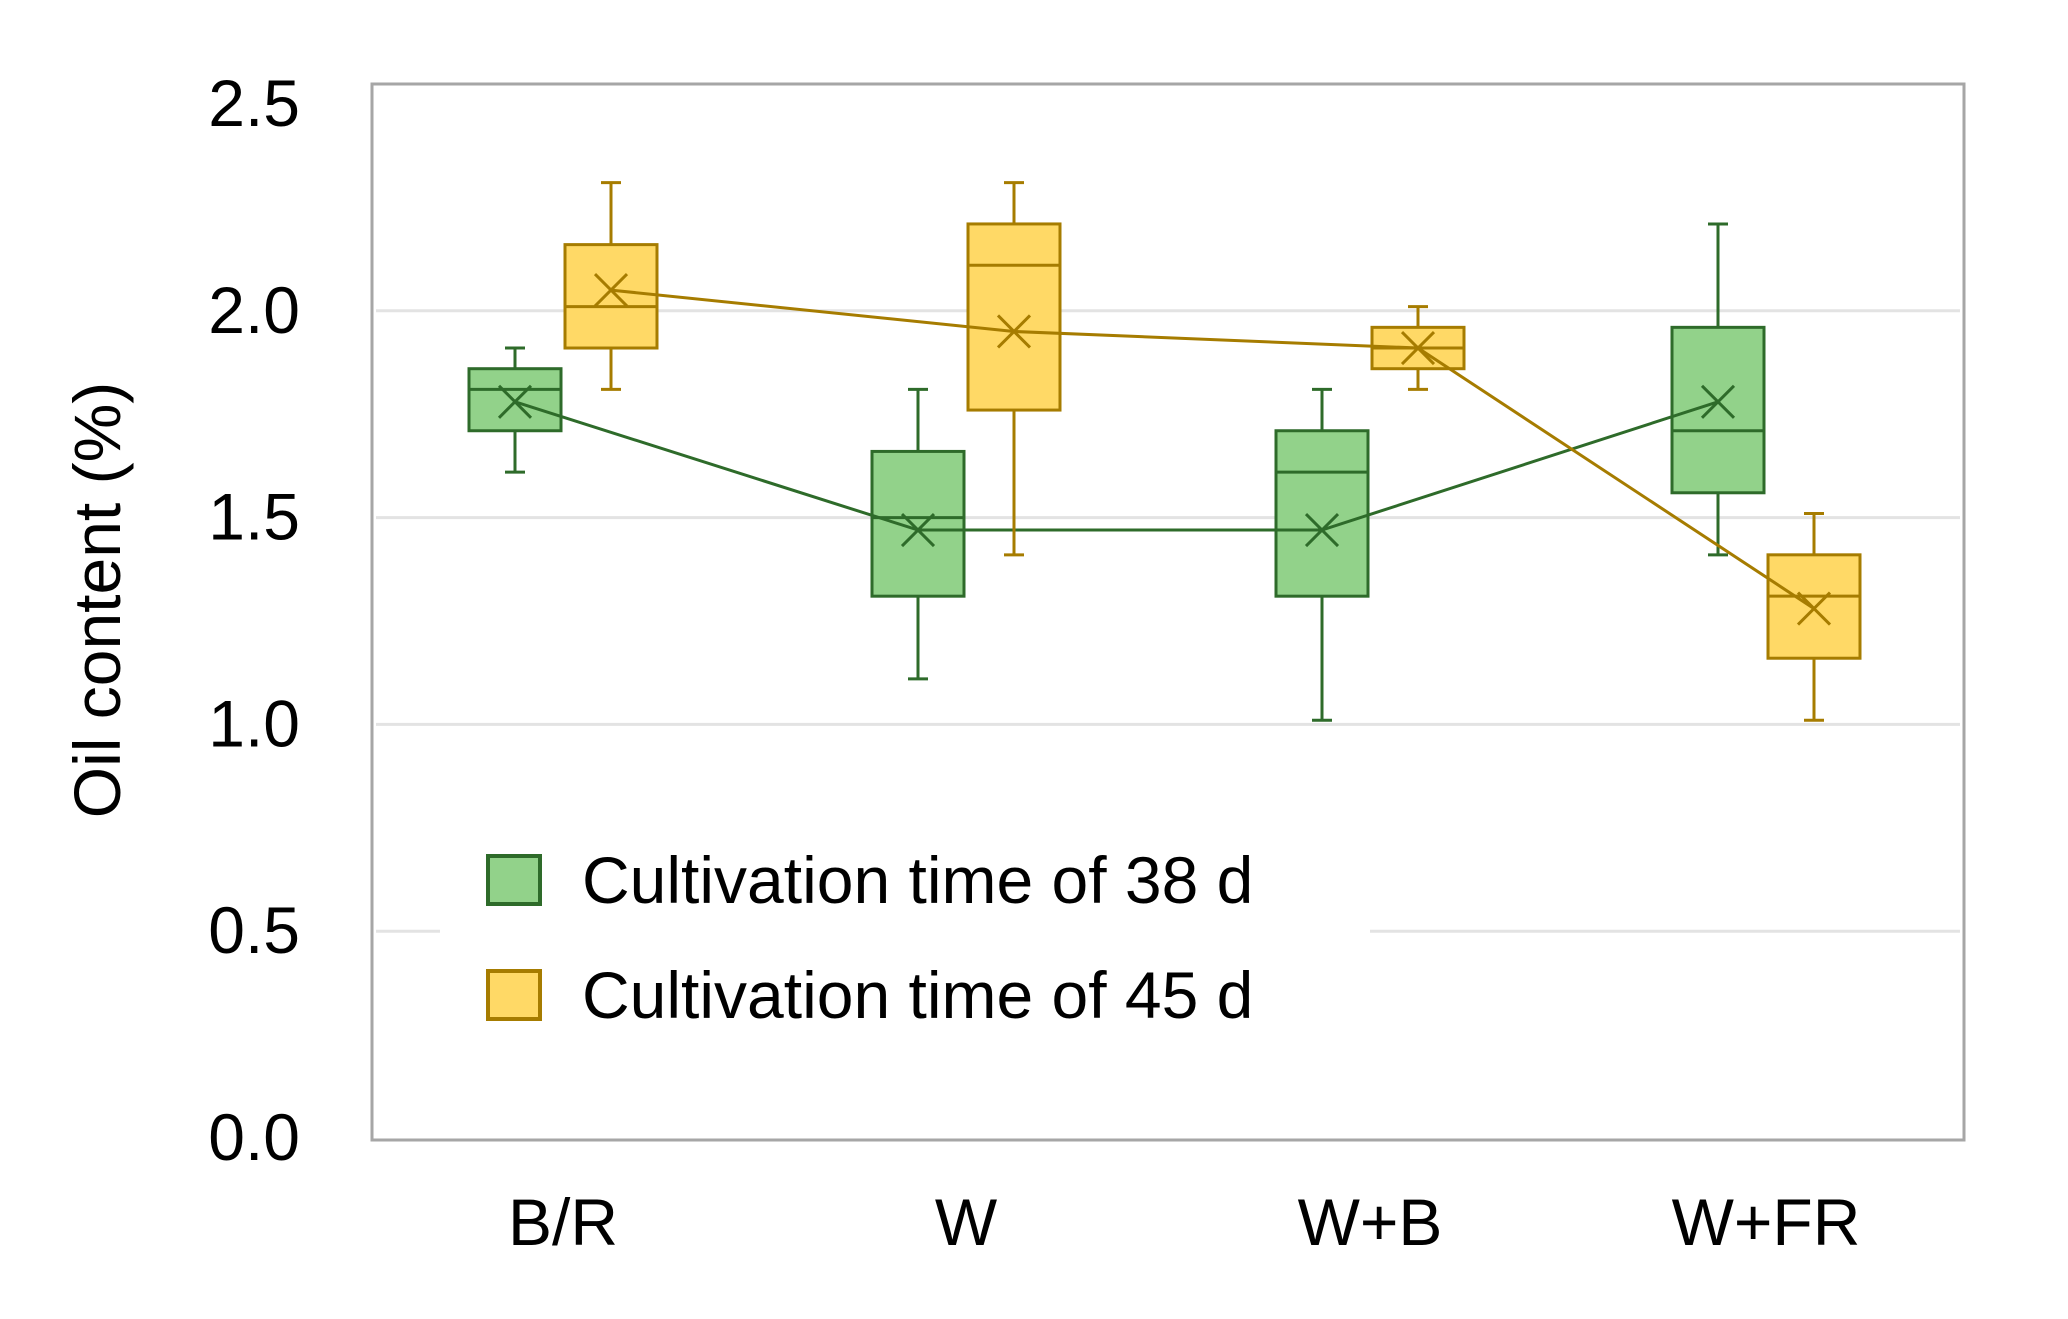 The height and width of the screenshot is (1319, 2068). I want to click on y-tick-label-4: 2.0, so click(254, 310).